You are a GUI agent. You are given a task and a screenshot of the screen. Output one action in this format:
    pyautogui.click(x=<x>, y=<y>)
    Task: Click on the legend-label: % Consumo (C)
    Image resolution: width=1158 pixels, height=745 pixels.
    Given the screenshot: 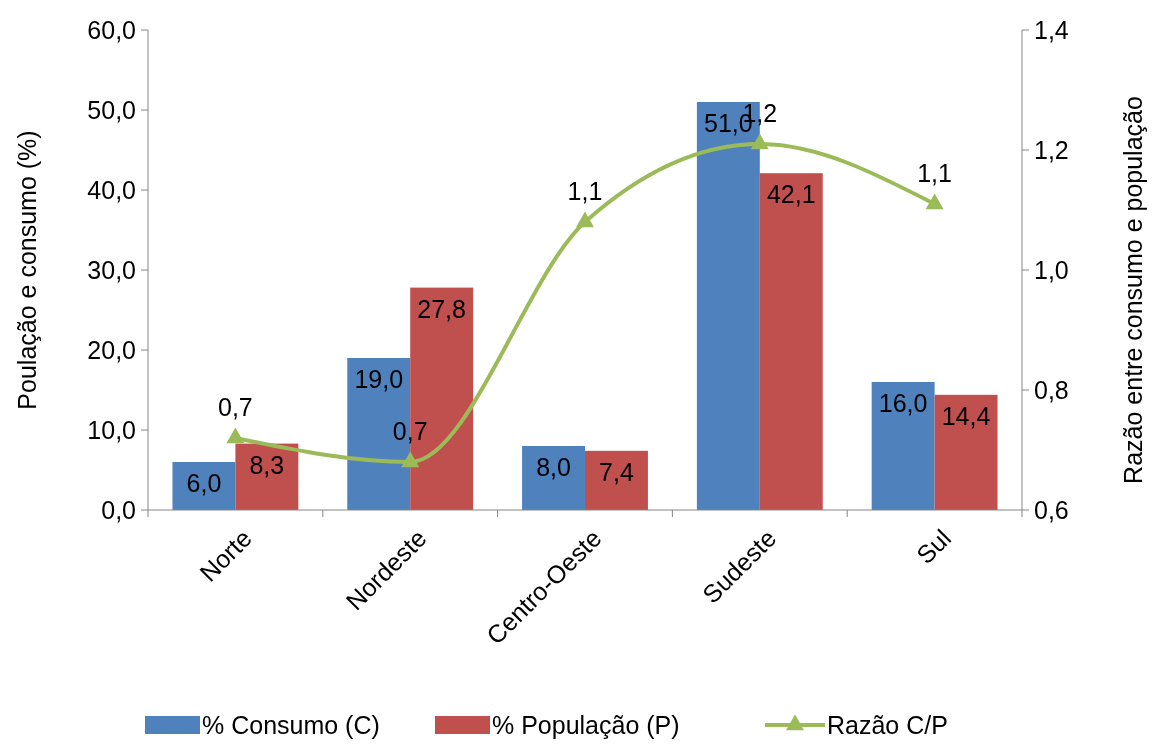 What is the action you would take?
    pyautogui.click(x=291, y=725)
    